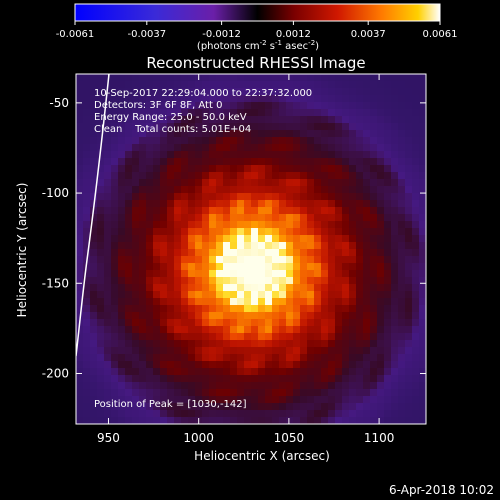 The height and width of the screenshot is (500, 500). Describe the element at coordinates (170, 117) in the screenshot. I see `energy-text: Energy Range: 25.0 - 50.0 keV` at that location.